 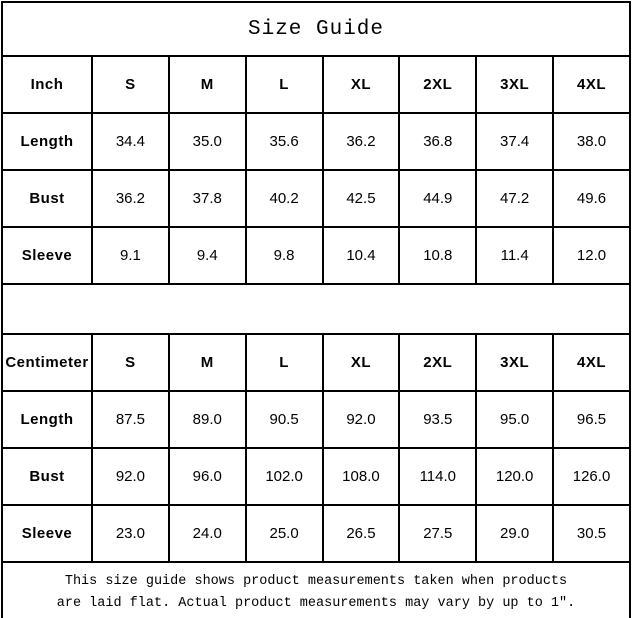 I want to click on measurement-cell: 29.0, so click(x=515, y=533).